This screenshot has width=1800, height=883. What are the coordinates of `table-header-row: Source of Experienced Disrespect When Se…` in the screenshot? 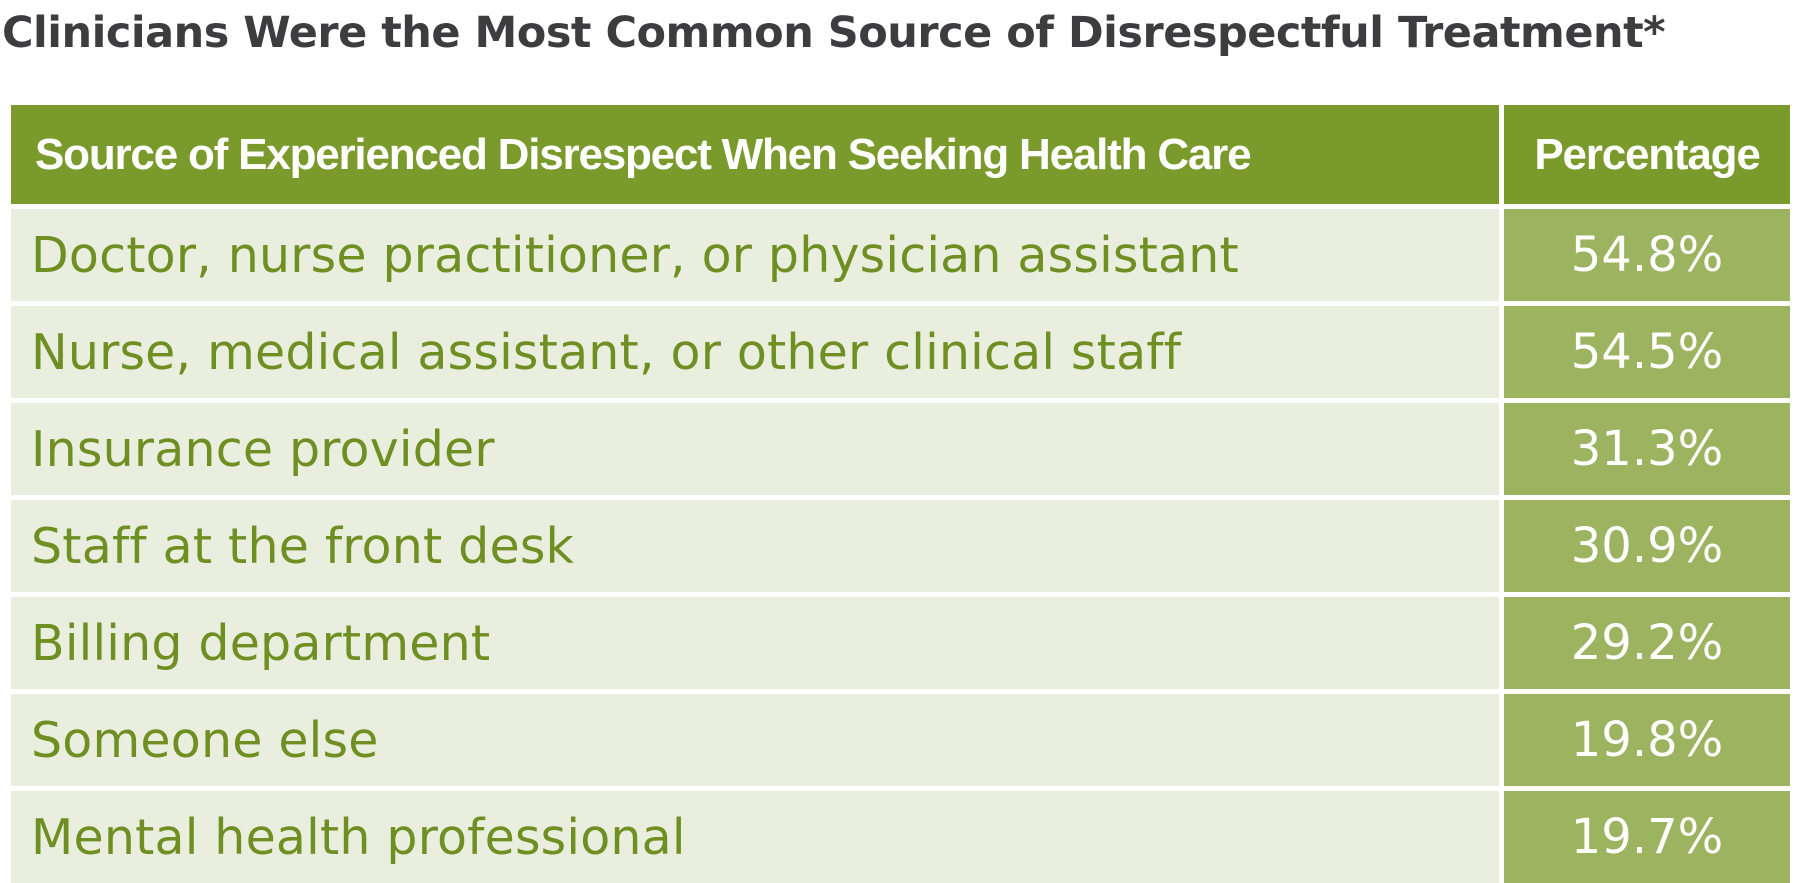 It's located at (900, 154).